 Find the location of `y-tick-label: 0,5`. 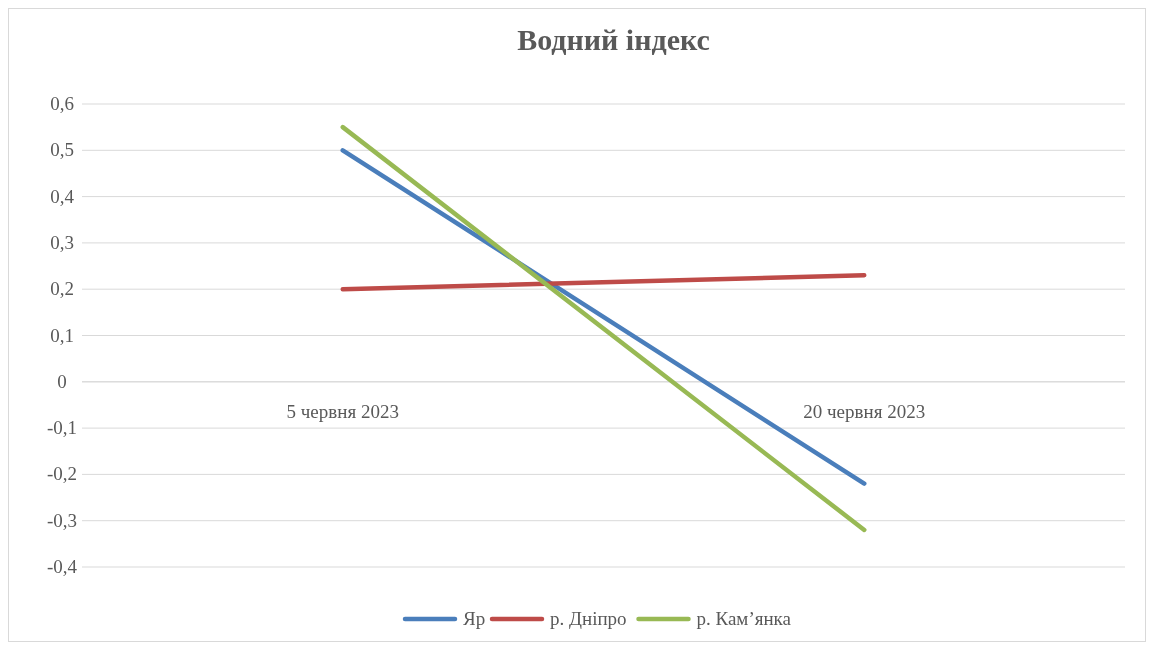

y-tick-label: 0,5 is located at coordinates (62, 150).